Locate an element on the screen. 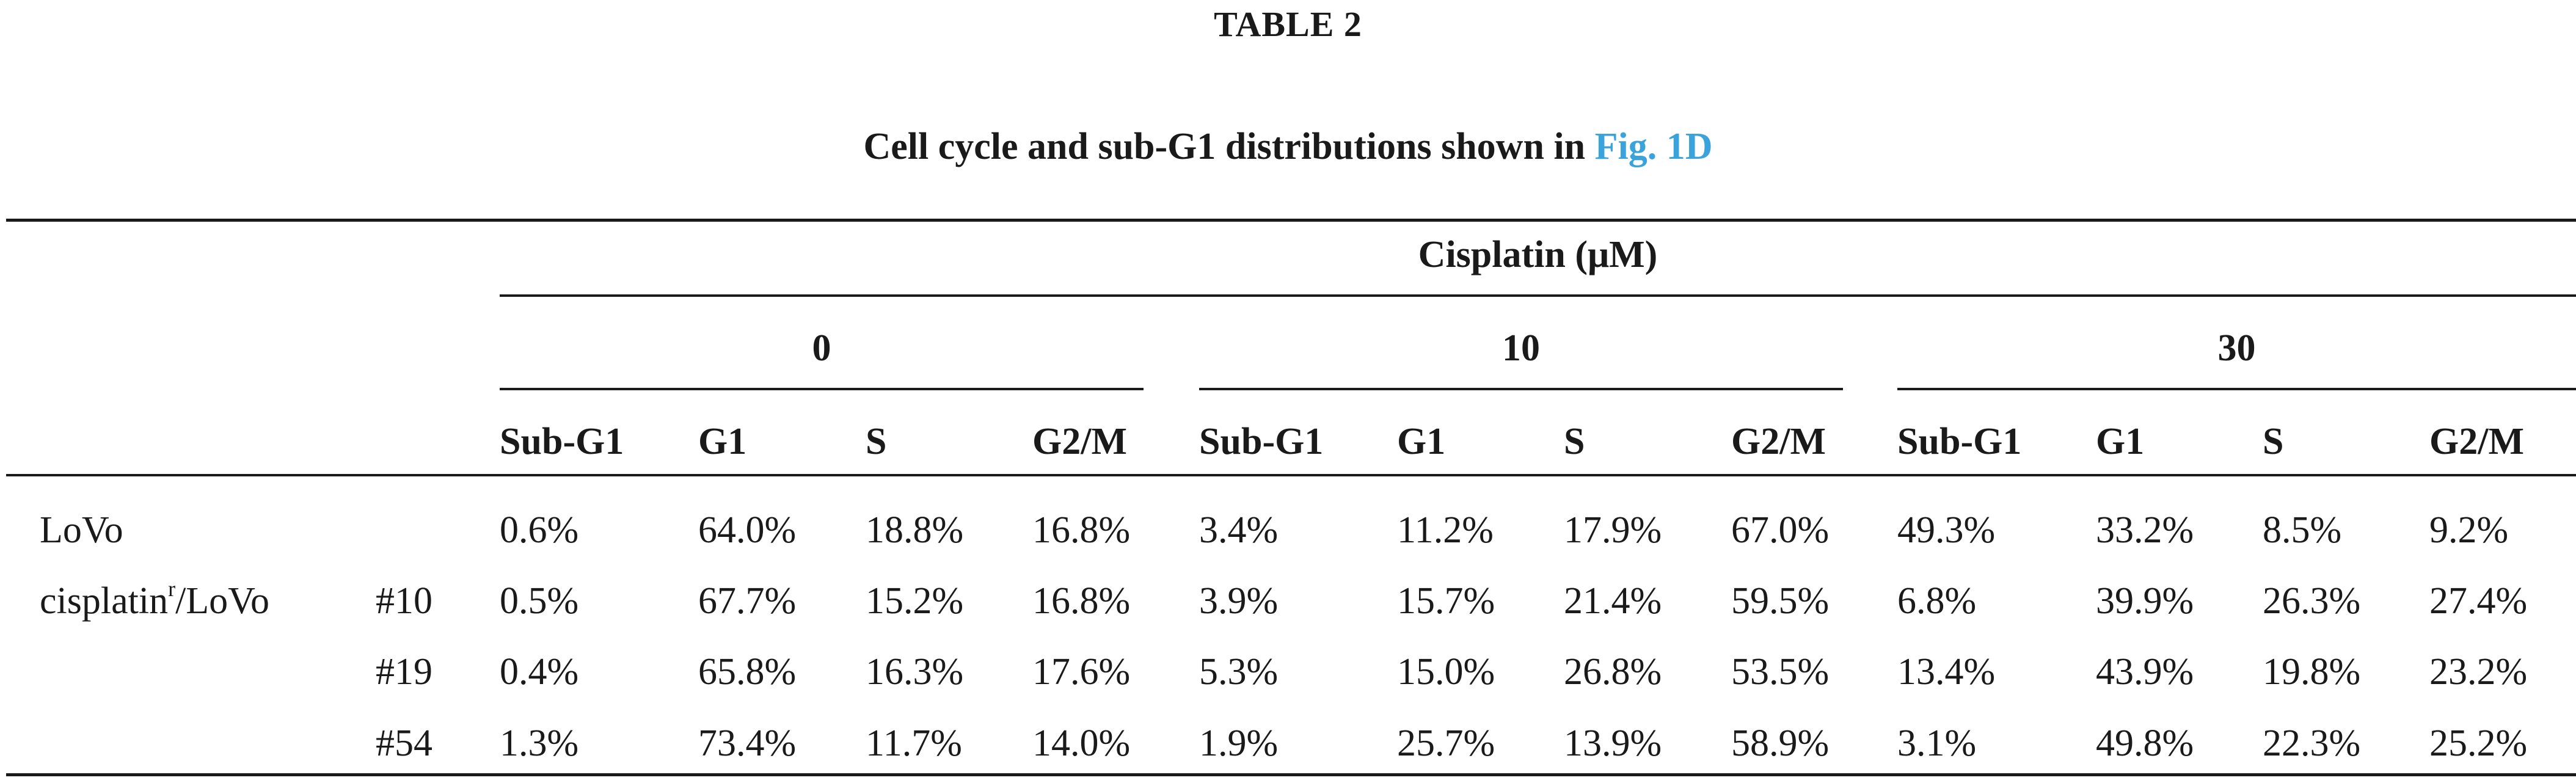  table-cell: 49.3% is located at coordinates (1946, 530).